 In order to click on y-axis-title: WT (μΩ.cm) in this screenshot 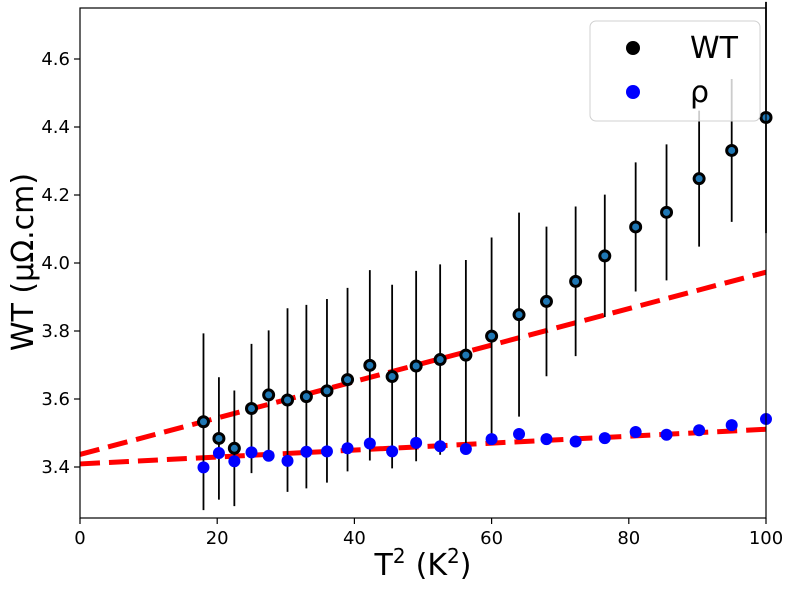, I will do `click(23, 262)`.